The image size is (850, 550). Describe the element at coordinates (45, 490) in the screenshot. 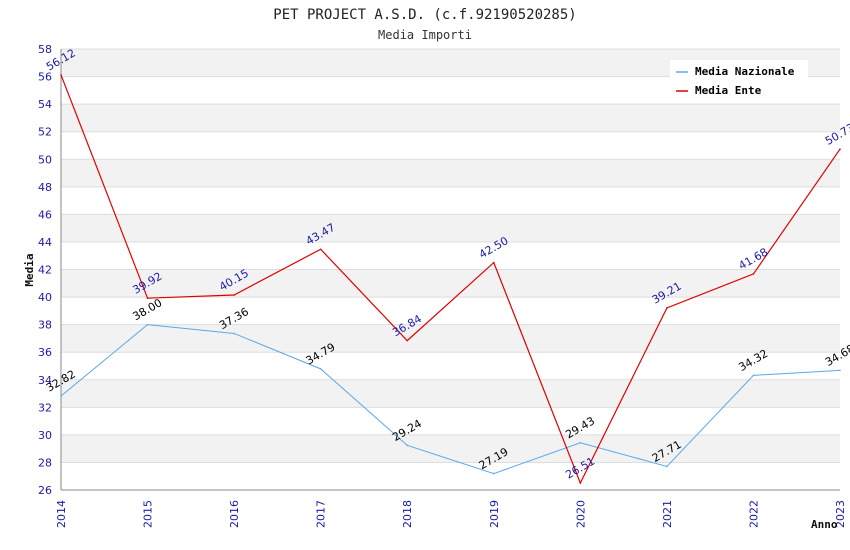

I see `y-tick-label: 26` at that location.